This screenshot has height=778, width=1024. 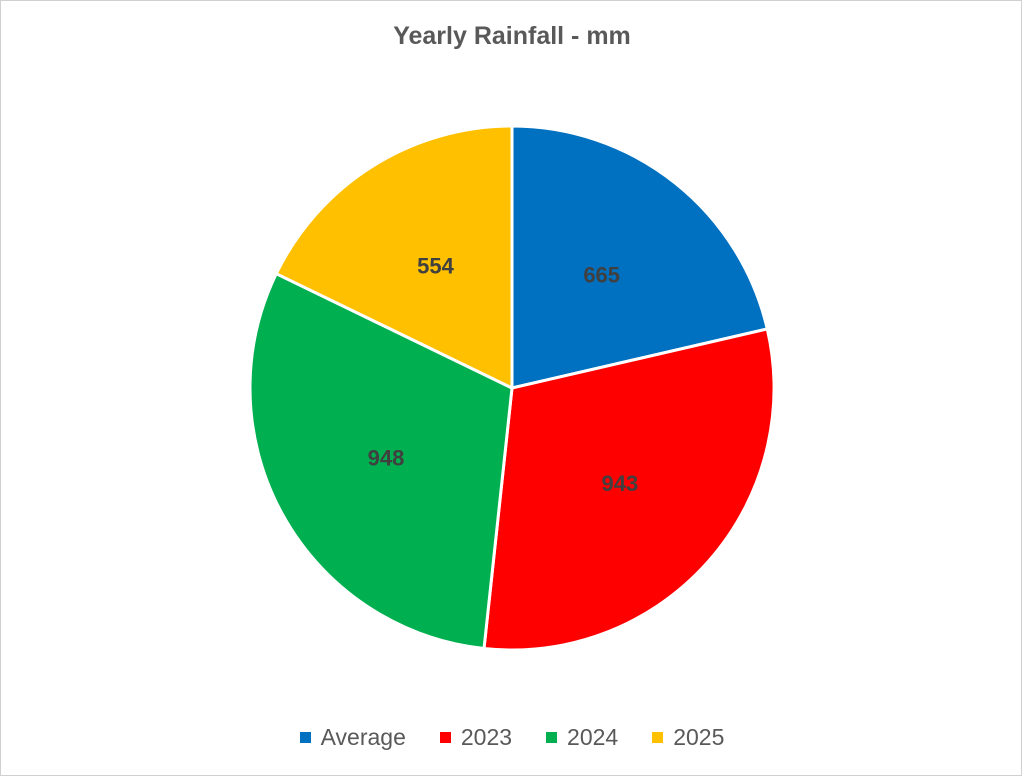 I want to click on pie-slice-2025, so click(x=394, y=257).